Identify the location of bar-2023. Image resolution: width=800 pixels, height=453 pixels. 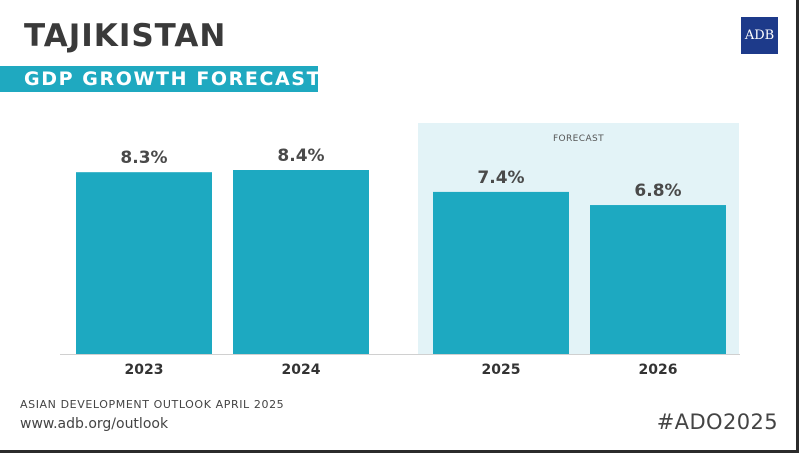
(144, 263).